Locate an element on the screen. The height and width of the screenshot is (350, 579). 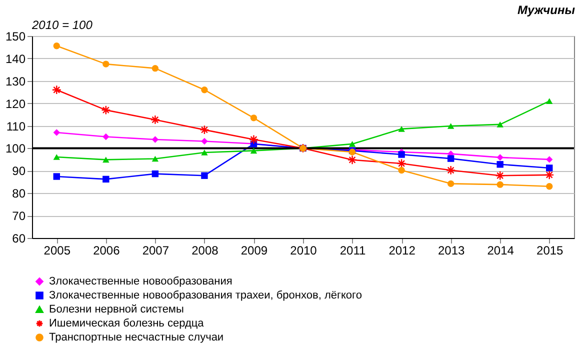
x-tick-label: 2010 is located at coordinates (304, 251).